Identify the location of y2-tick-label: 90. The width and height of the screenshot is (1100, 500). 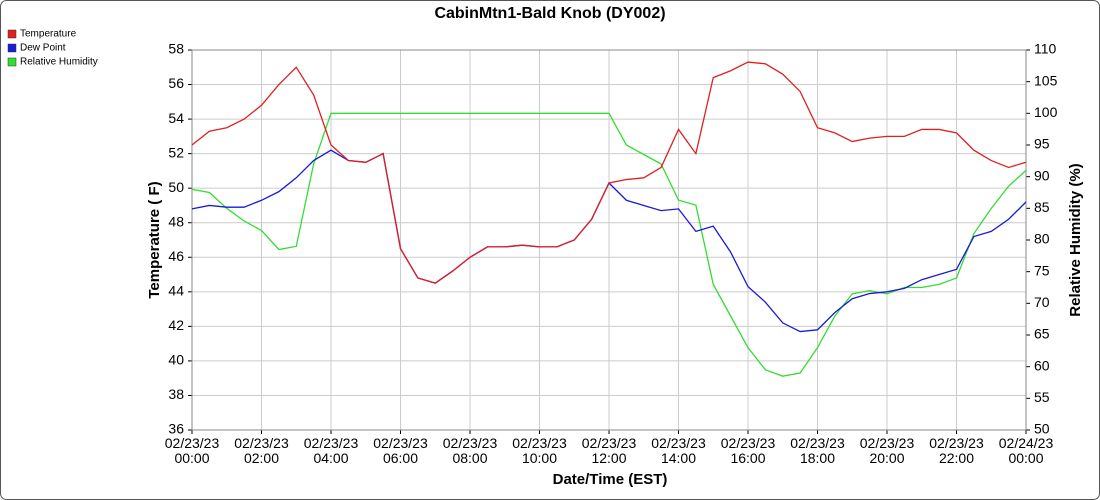
(1042, 175).